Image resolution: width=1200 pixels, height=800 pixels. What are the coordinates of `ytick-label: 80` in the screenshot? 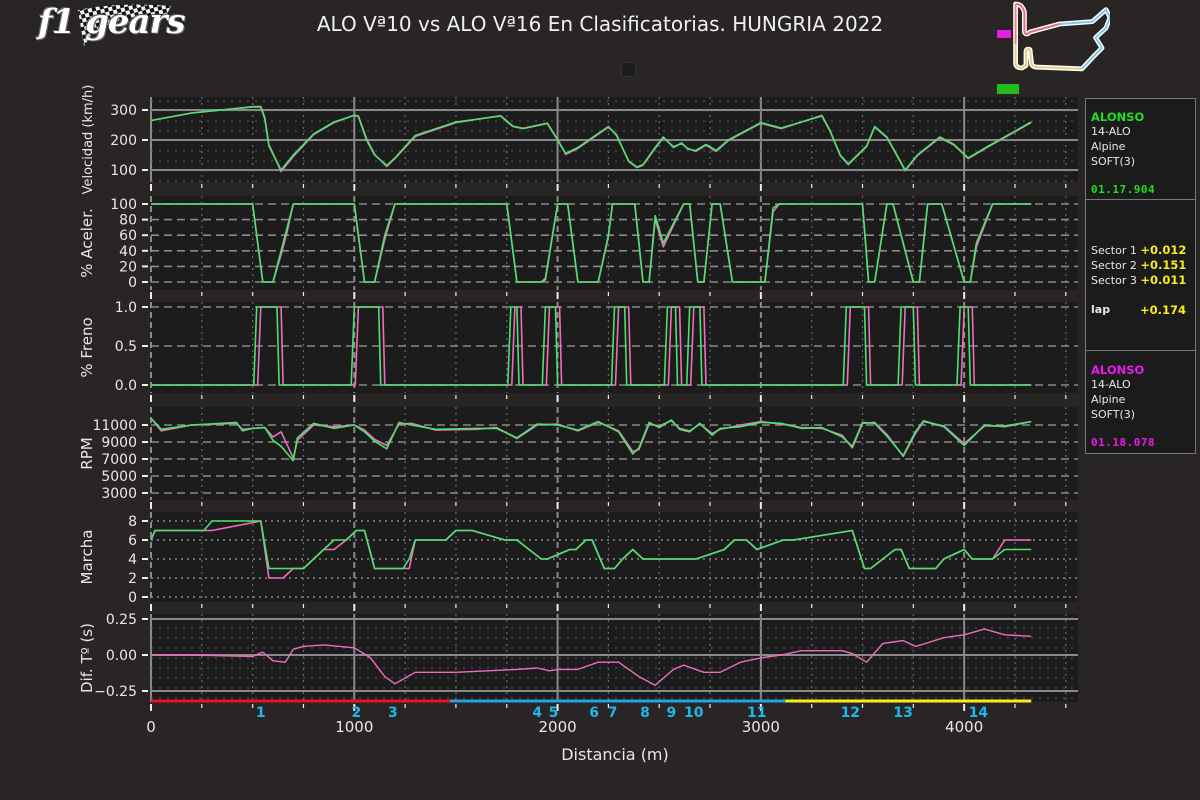 It's located at (128, 221).